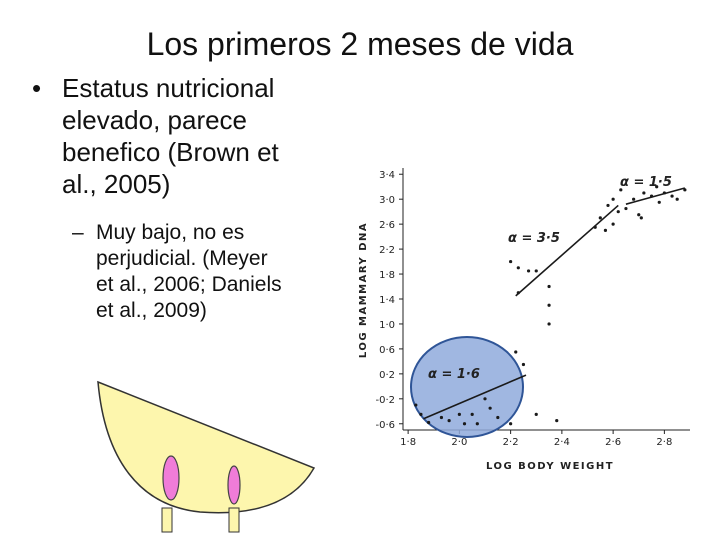 The image size is (720, 540). What do you see at coordinates (664, 442) in the screenshot?
I see `x-tick-label: 2·8` at bounding box center [664, 442].